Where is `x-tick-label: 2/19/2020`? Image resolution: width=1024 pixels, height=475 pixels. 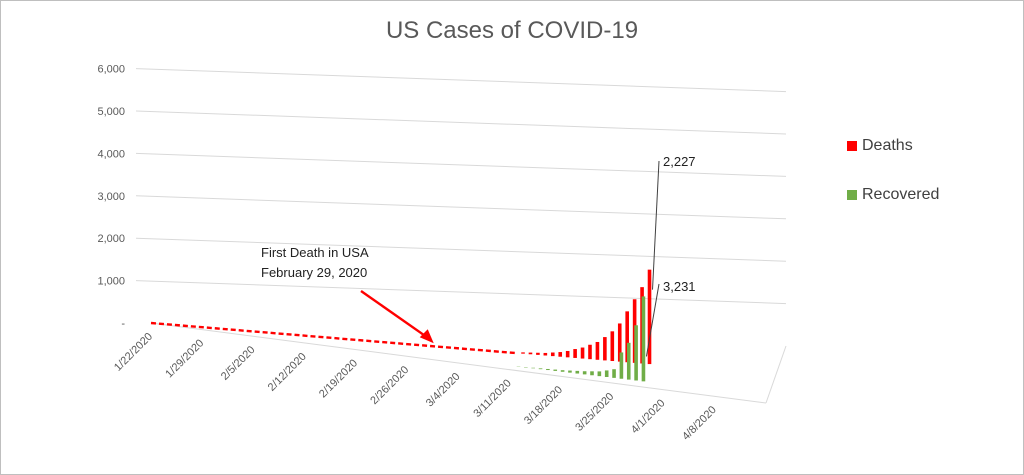
x-tick-label: 2/19/2020 is located at coordinates (338, 378).